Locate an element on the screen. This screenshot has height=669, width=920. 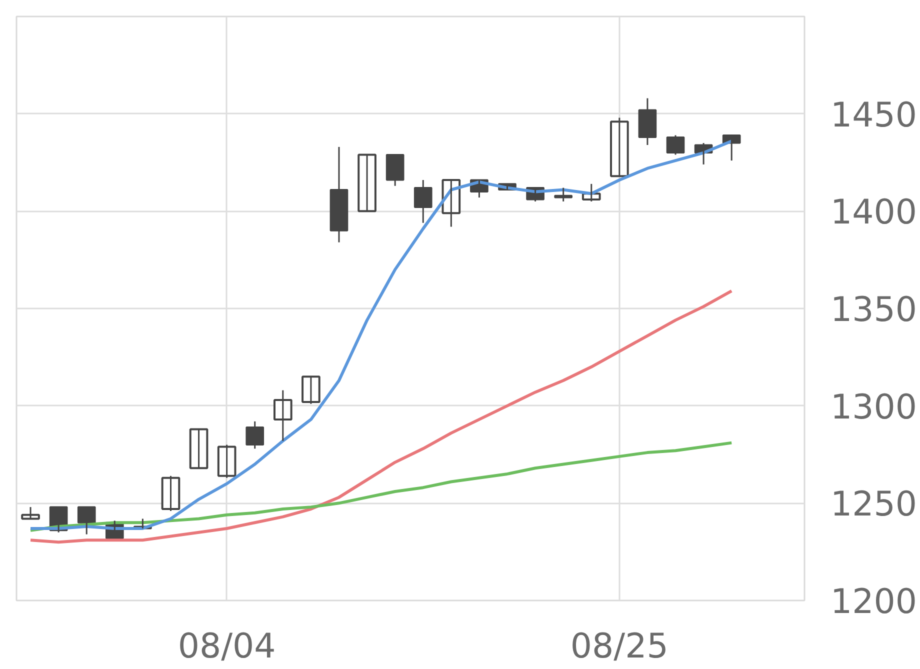
y-tick-label: 1300 is located at coordinates (874, 407).